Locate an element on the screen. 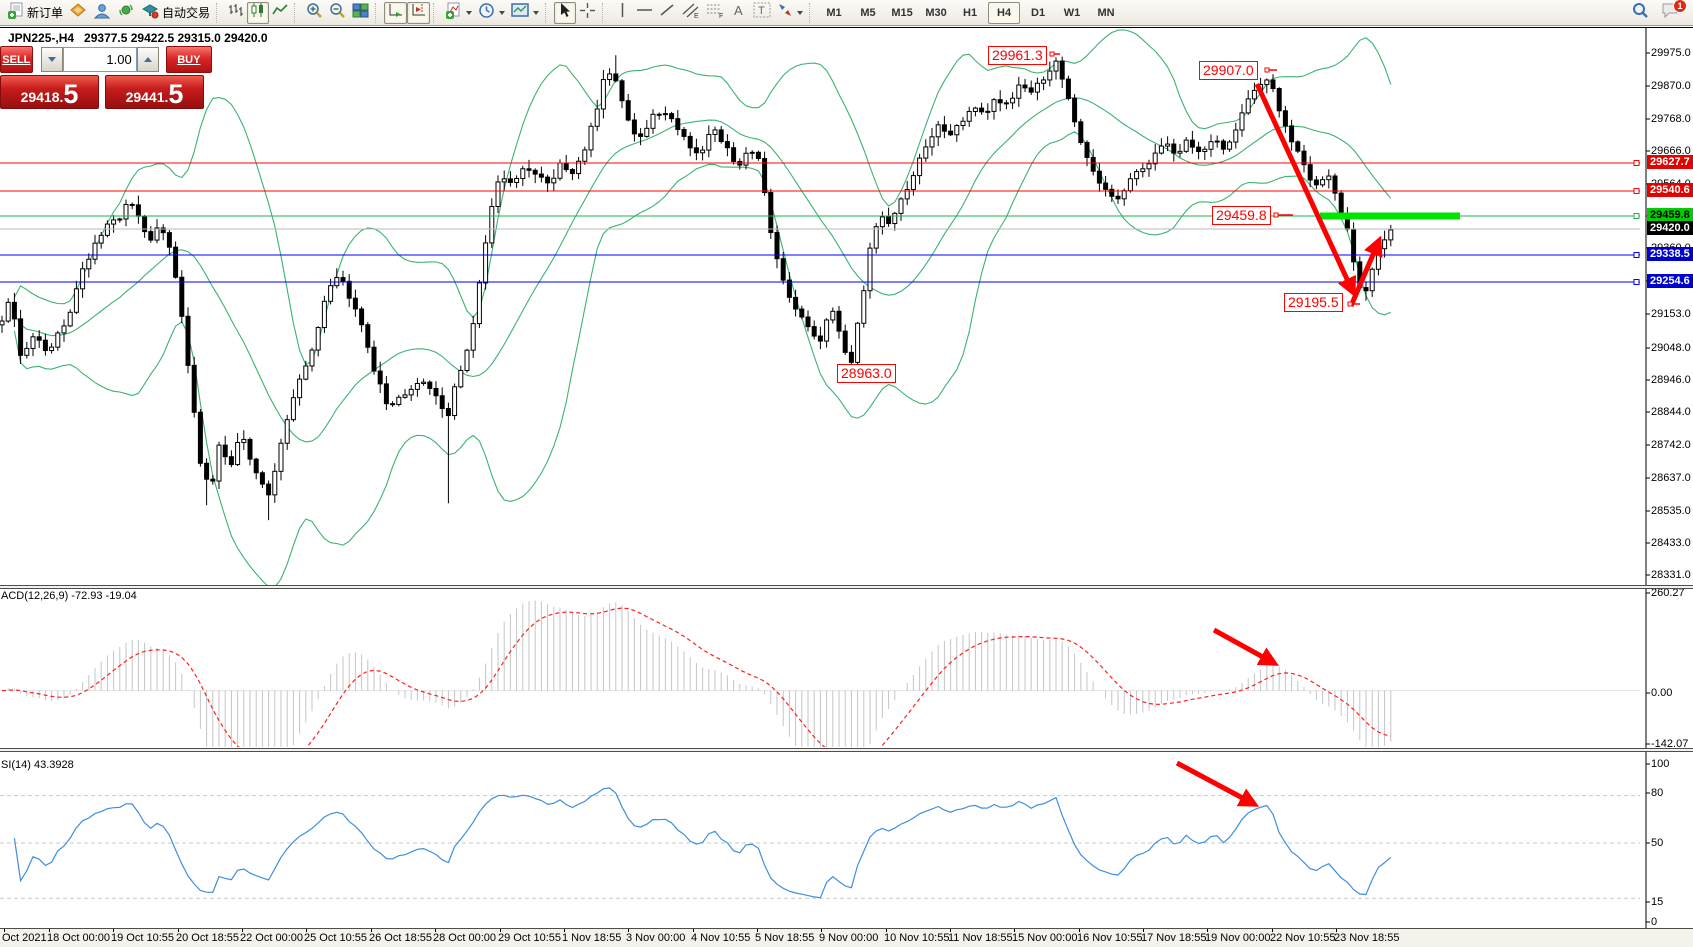  cursor-icon is located at coordinates (565, 12).